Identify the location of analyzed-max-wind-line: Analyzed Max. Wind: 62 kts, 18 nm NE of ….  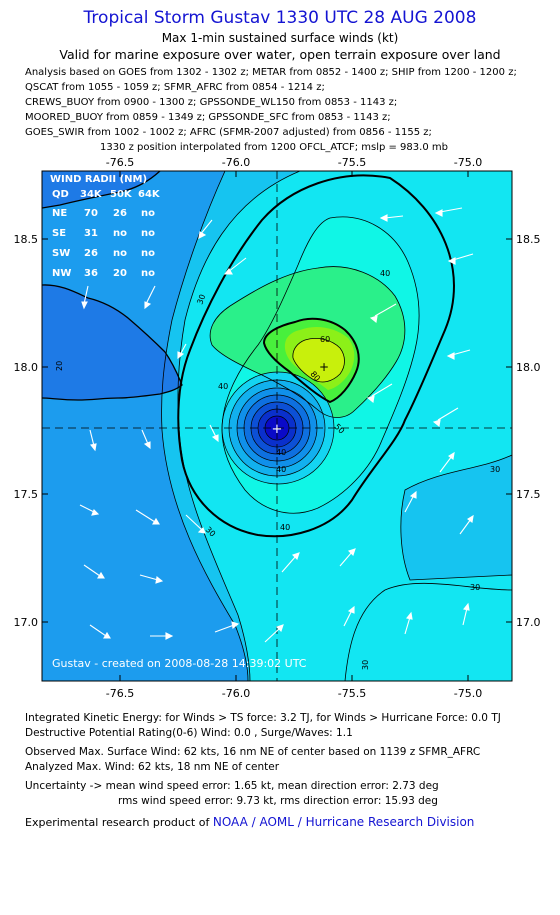
(152, 767).